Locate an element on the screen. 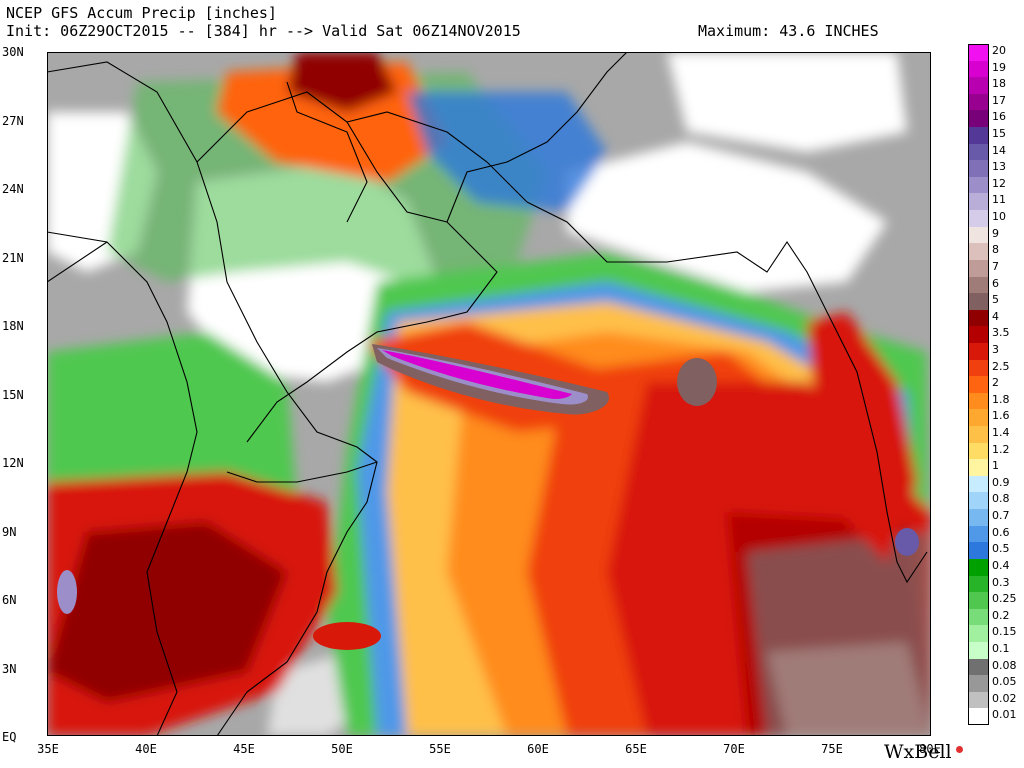 The image size is (1024, 768). lat-label-30n: 30N is located at coordinates (13, 52).